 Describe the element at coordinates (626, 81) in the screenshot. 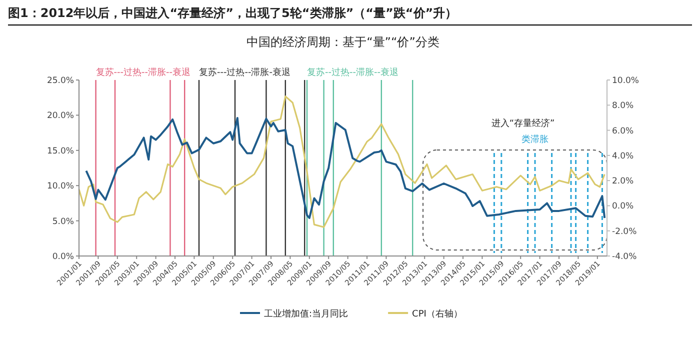

I see `y2-tick-label: 10.0%` at that location.